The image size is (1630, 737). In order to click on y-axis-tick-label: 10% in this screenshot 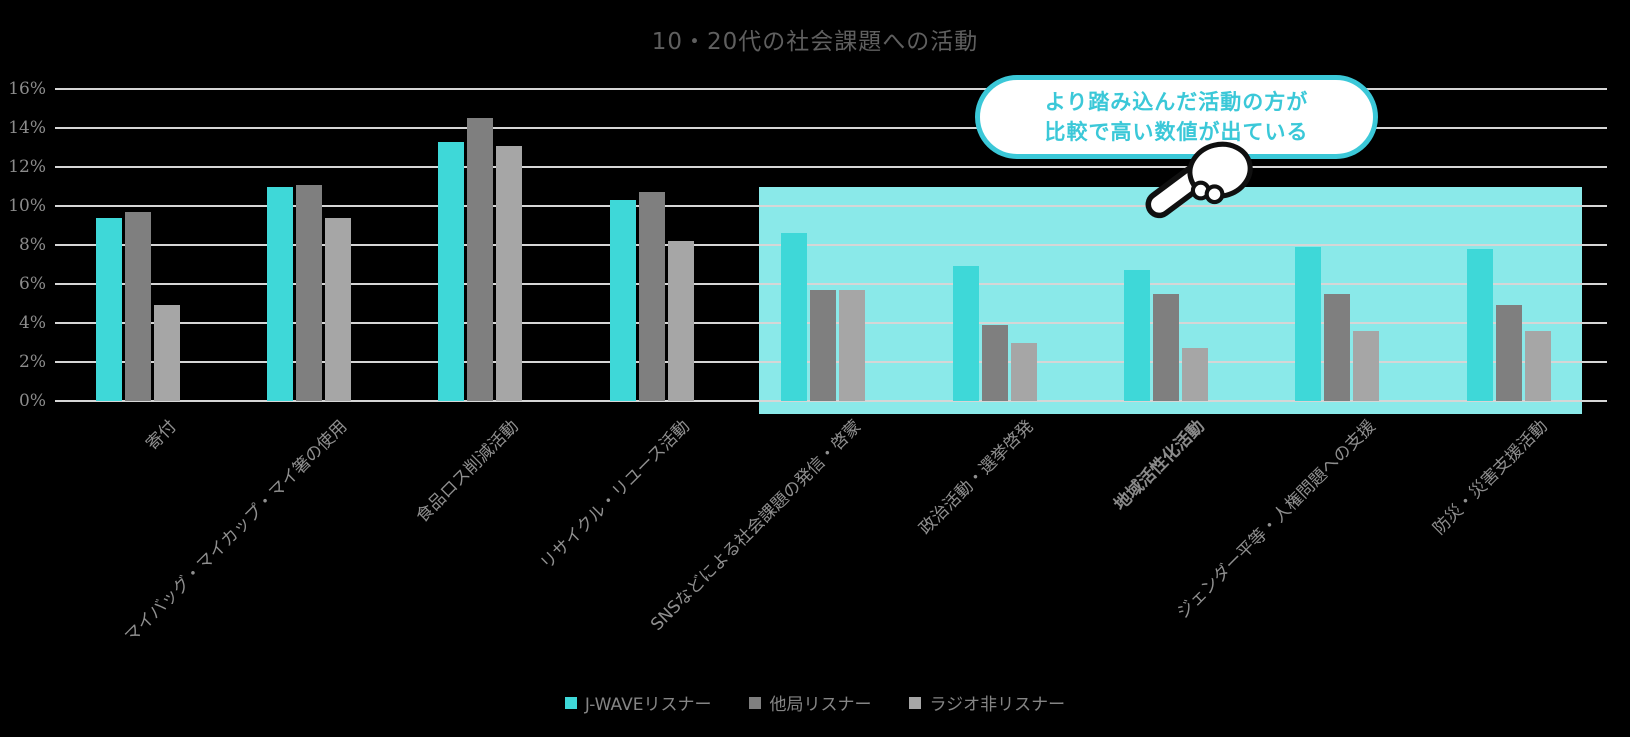, I will do `click(27, 206)`.